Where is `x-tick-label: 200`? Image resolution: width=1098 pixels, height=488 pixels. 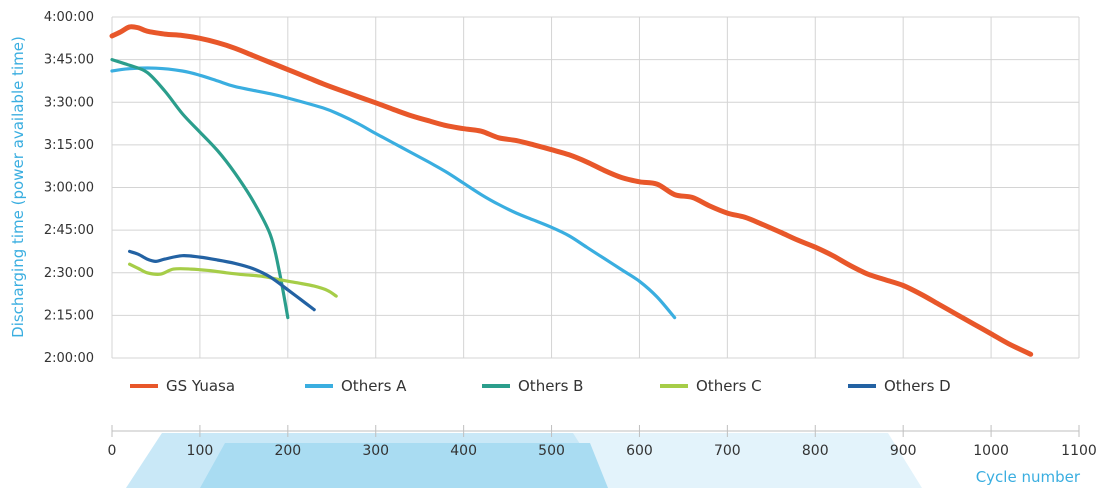 x-tick-label: 200 is located at coordinates (287, 451).